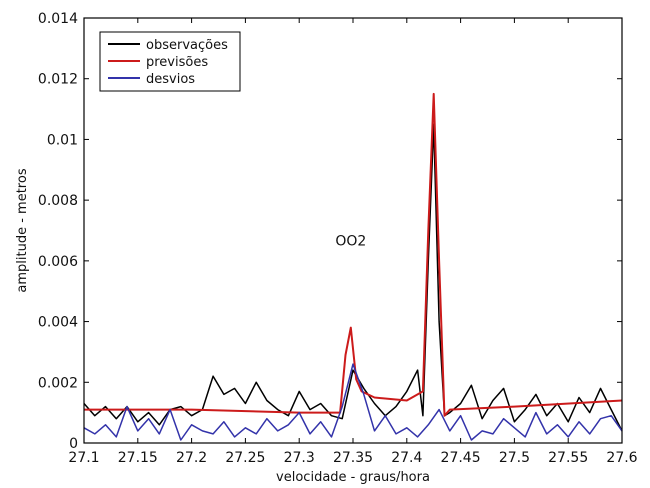  Describe the element at coordinates (83, 458) in the screenshot. I see `x-tick-label: 27.1` at that location.